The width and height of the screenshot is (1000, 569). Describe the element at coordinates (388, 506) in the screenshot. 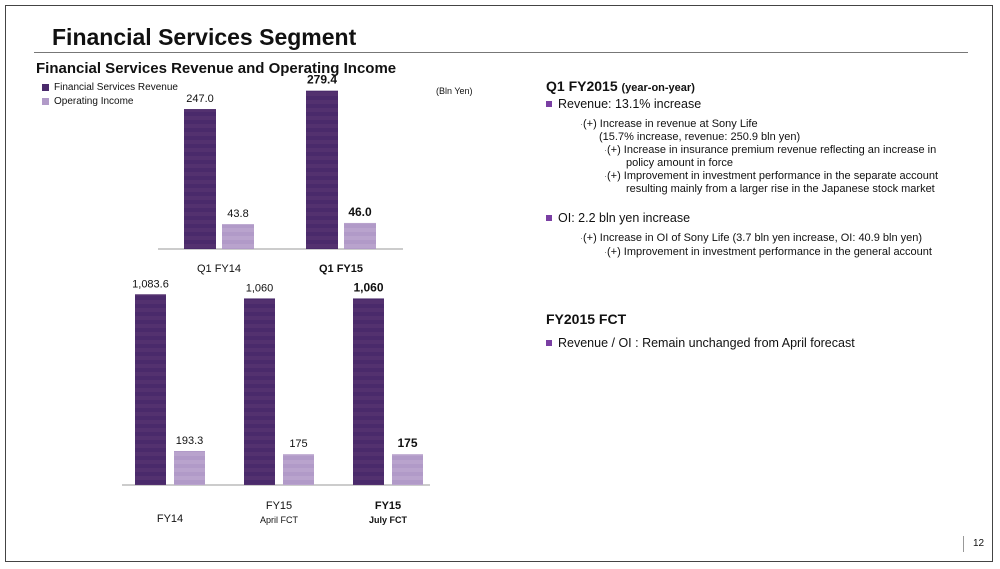

I see `chart-2-category-label-3: FY15` at that location.